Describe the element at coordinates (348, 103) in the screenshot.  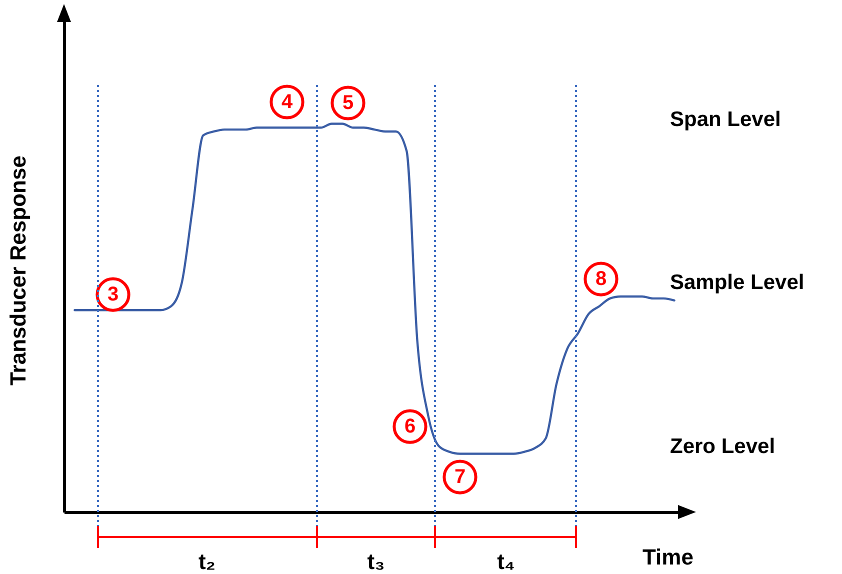
I see `text: 5` at that location.